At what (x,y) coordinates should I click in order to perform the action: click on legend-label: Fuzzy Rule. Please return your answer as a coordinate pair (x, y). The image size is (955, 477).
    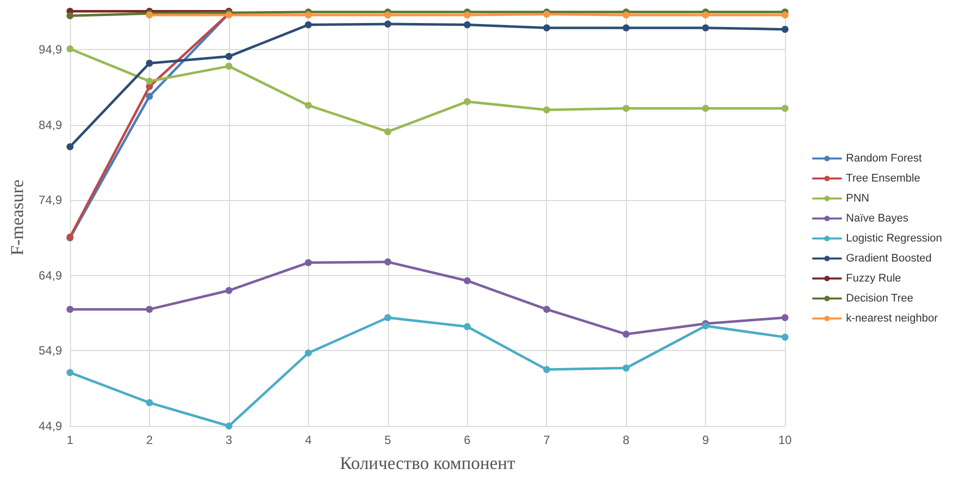
    Looking at the image, I should click on (874, 278).